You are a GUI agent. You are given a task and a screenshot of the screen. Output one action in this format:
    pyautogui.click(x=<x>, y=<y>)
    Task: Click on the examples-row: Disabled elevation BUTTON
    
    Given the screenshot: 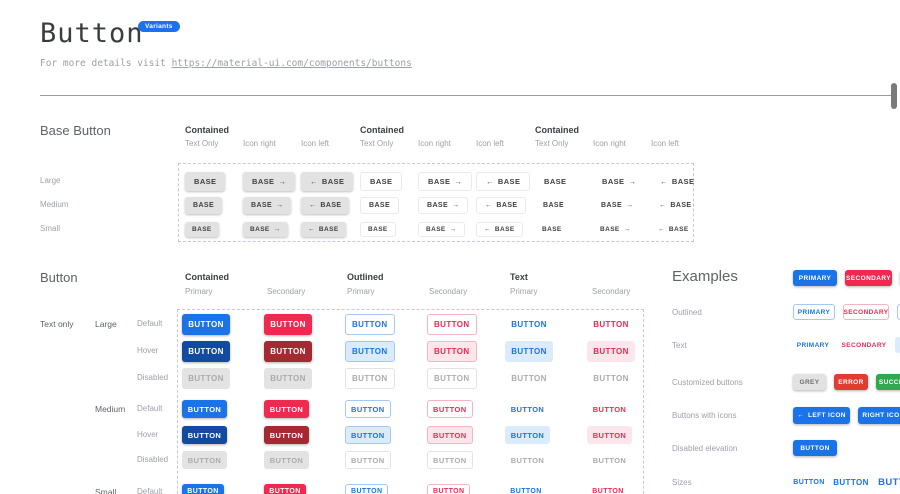 What is the action you would take?
    pyautogui.click(x=786, y=448)
    